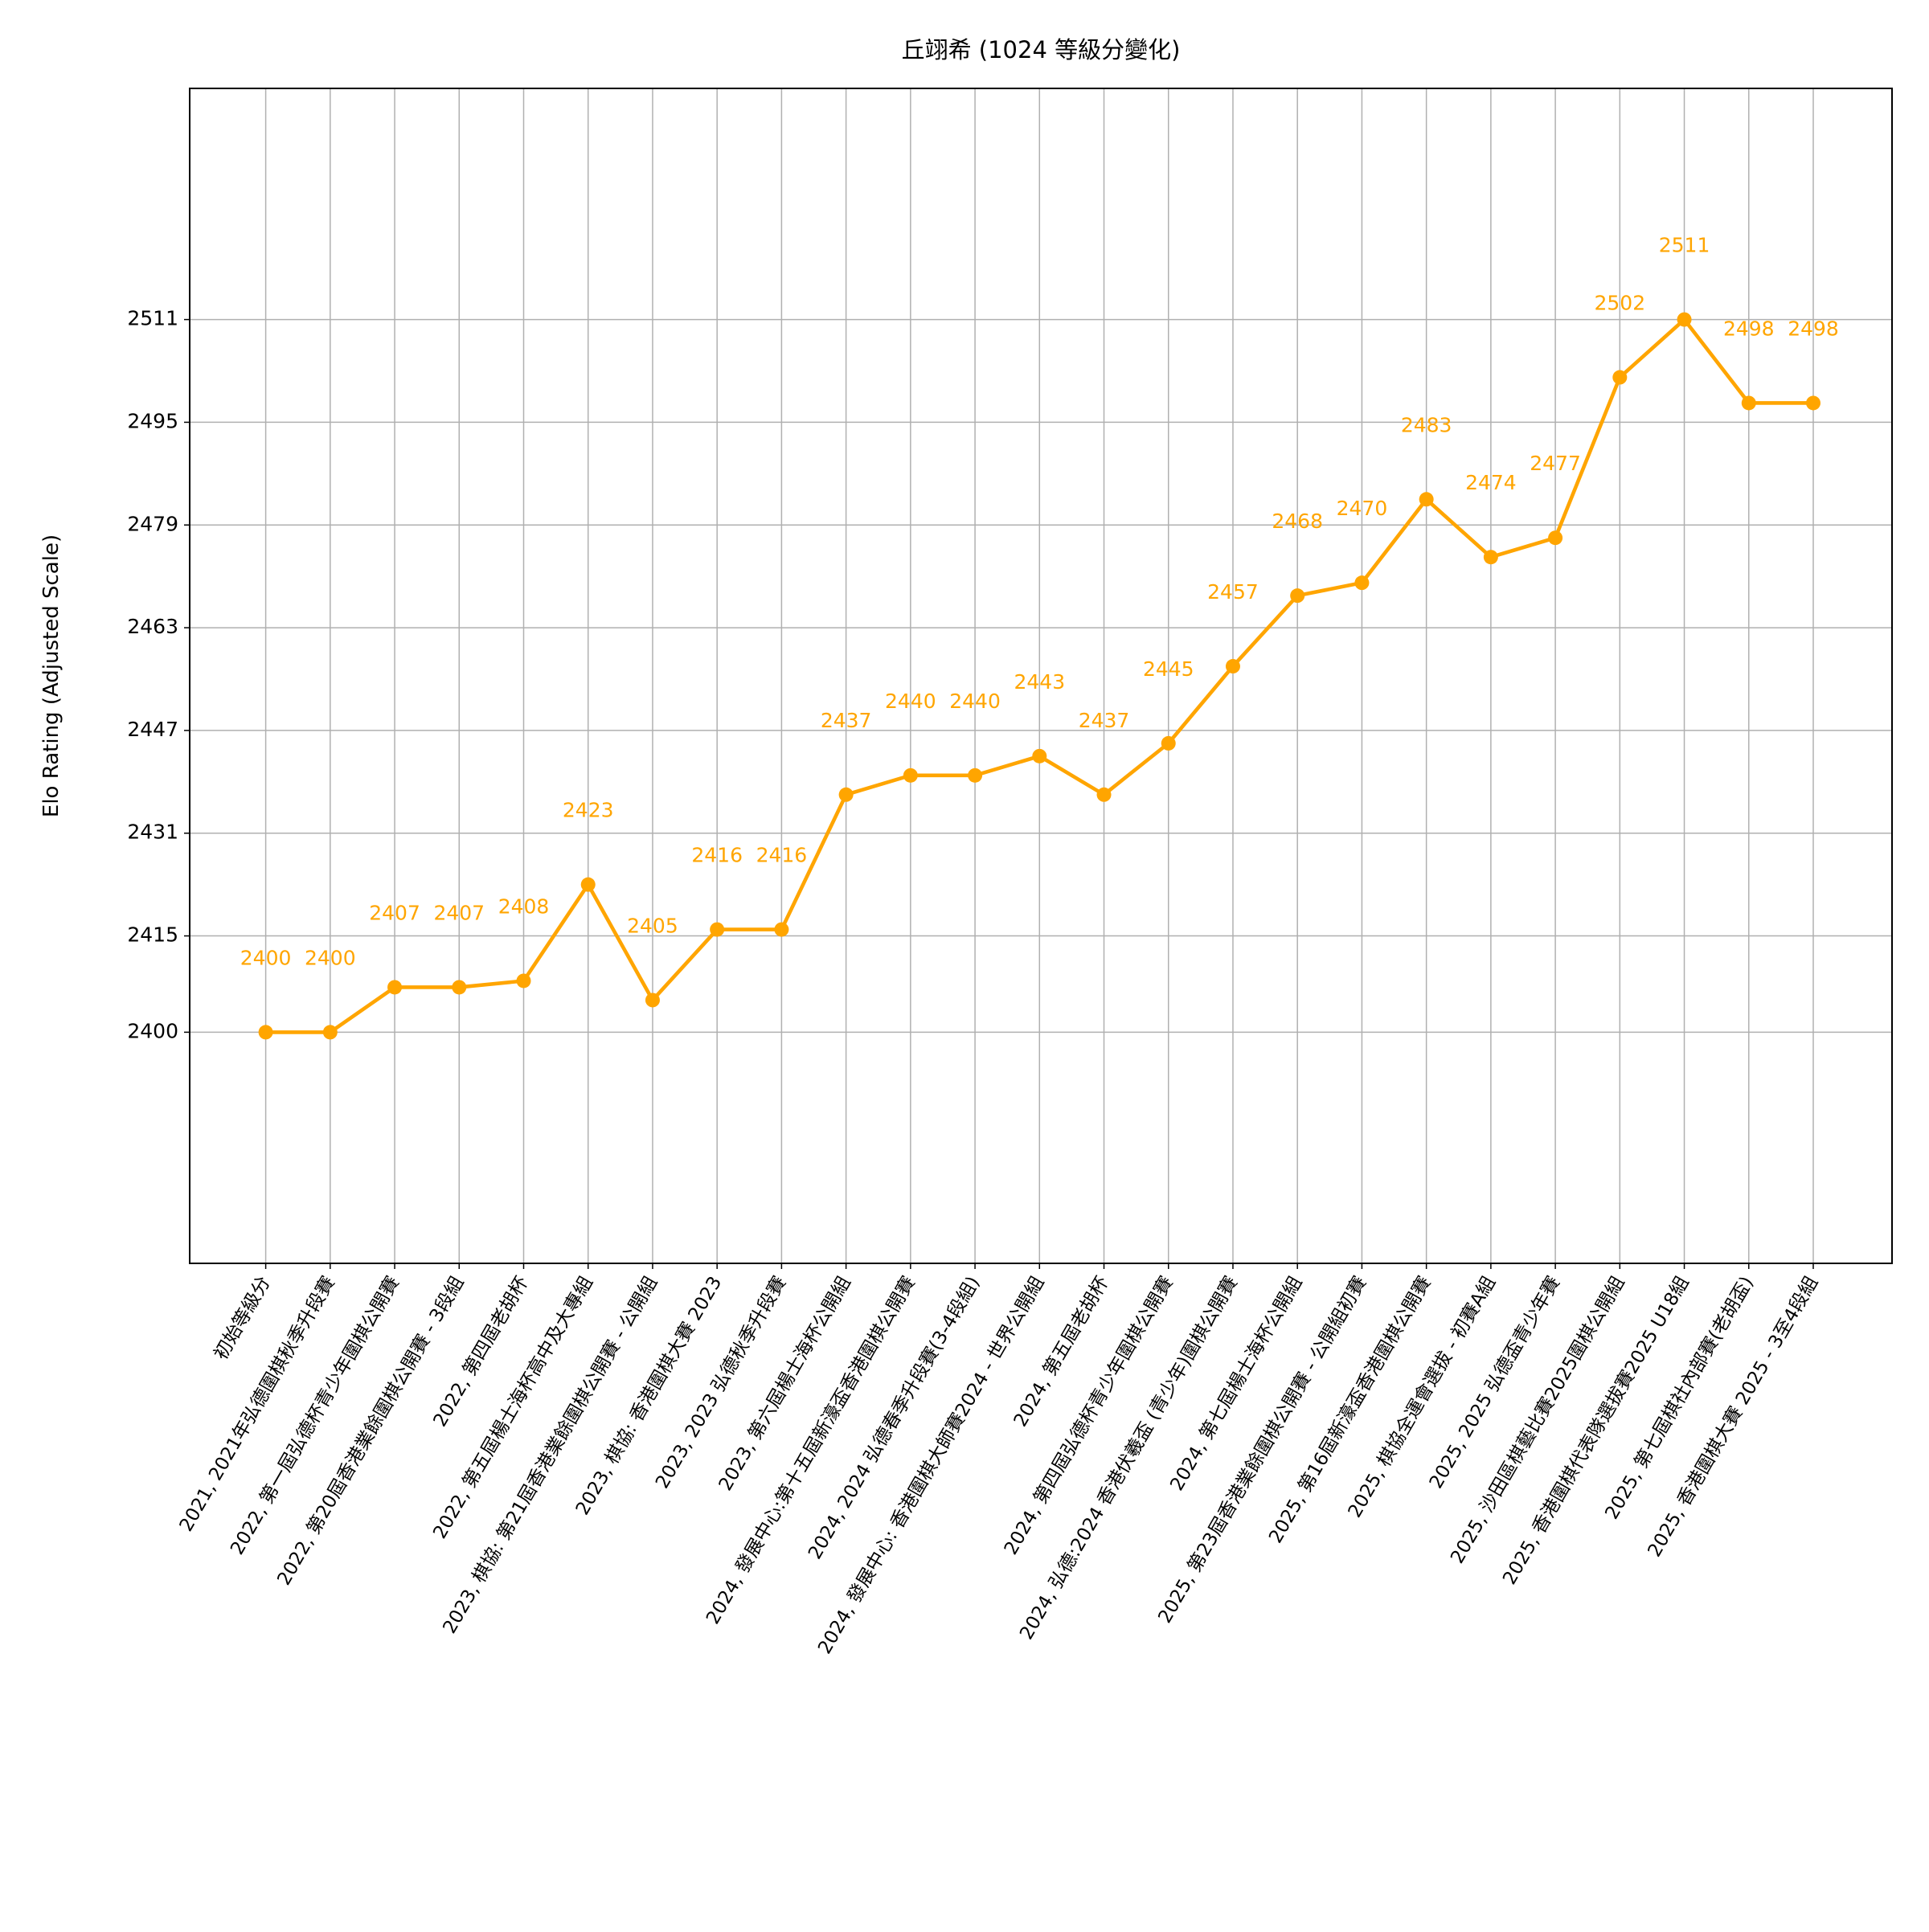 This screenshot has height=1932, width=1929. Describe the element at coordinates (588, 810) in the screenshot. I see `value-label: 2423` at that location.